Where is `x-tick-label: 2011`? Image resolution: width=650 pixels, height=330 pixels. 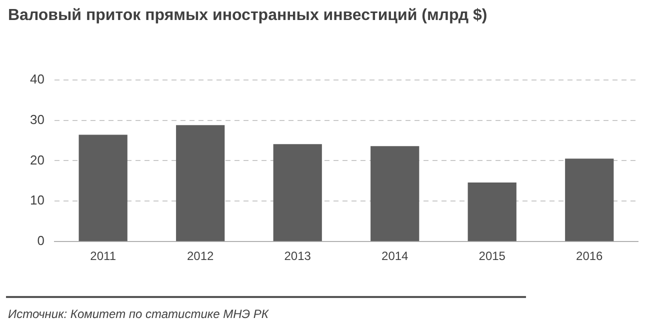
x-tick-label: 2011 is located at coordinates (103, 256).